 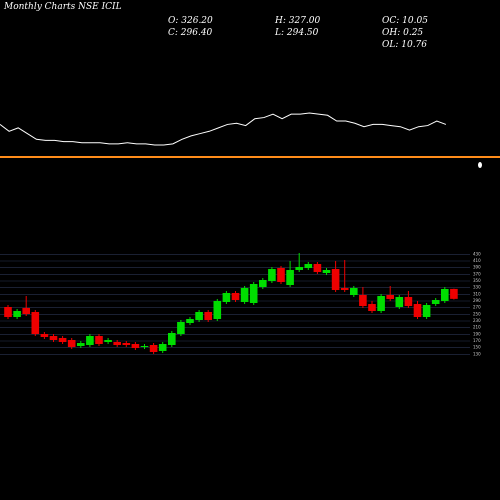 What do you see at coordinates (297, 21) in the screenshot?
I see `stat: H: 327.00` at bounding box center [297, 21].